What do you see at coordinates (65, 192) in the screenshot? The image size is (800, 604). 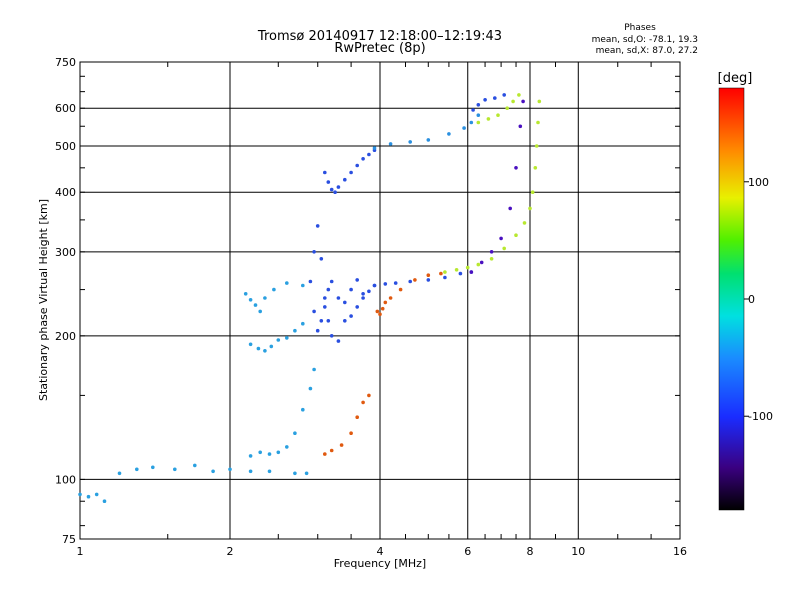 I see `y-tick-label: 400` at bounding box center [65, 192].